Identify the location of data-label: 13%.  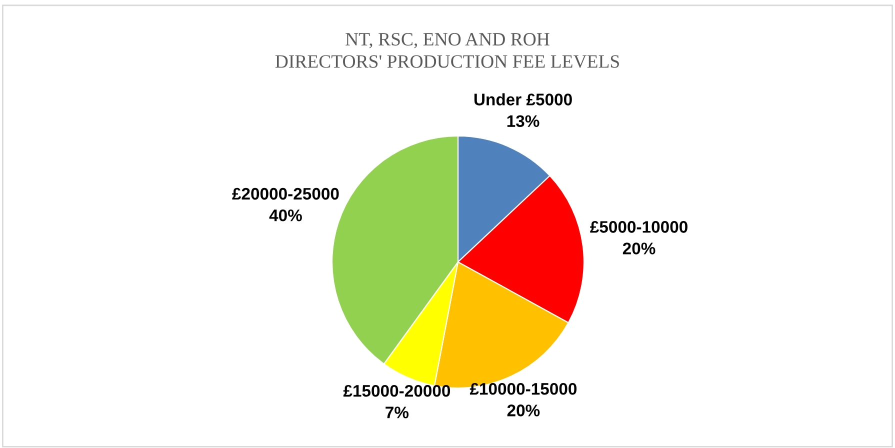
(523, 121).